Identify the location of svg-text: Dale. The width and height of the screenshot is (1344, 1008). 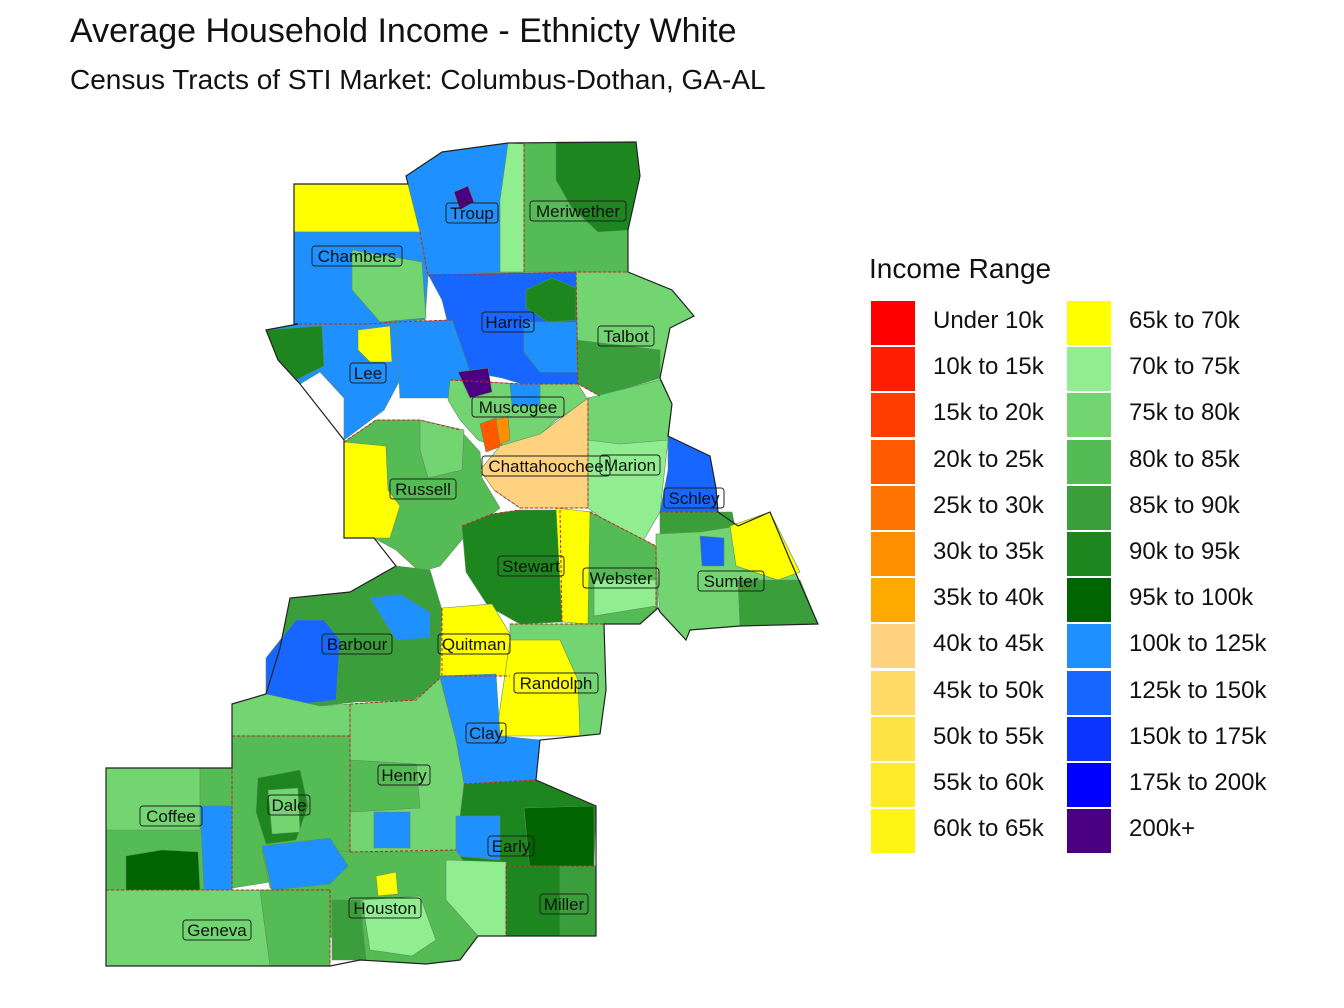
(289, 805).